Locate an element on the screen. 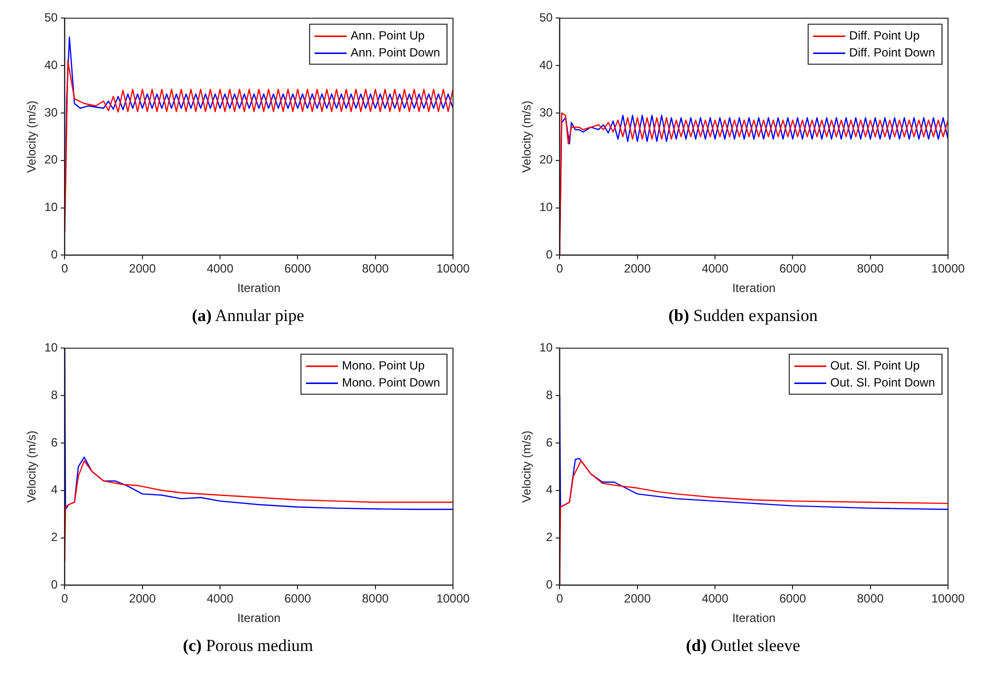  legend-label: Diff. Point Down is located at coordinates (892, 53).